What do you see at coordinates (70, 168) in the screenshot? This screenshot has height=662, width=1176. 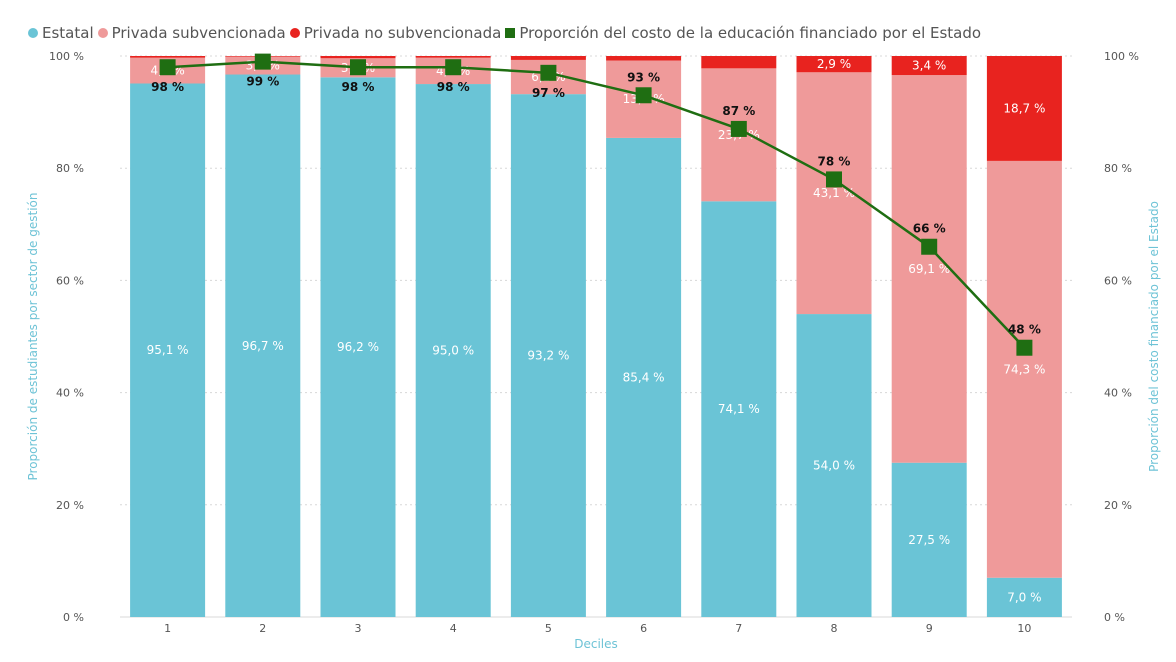 I see `y-tick-label: 80 %` at bounding box center [70, 168].